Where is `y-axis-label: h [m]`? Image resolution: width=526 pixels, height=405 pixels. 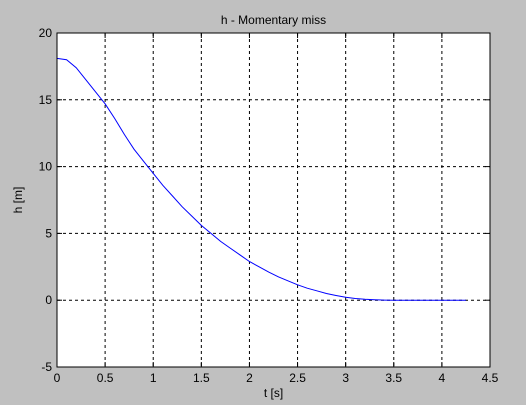
y-axis-label: h [m] is located at coordinates (18, 200).